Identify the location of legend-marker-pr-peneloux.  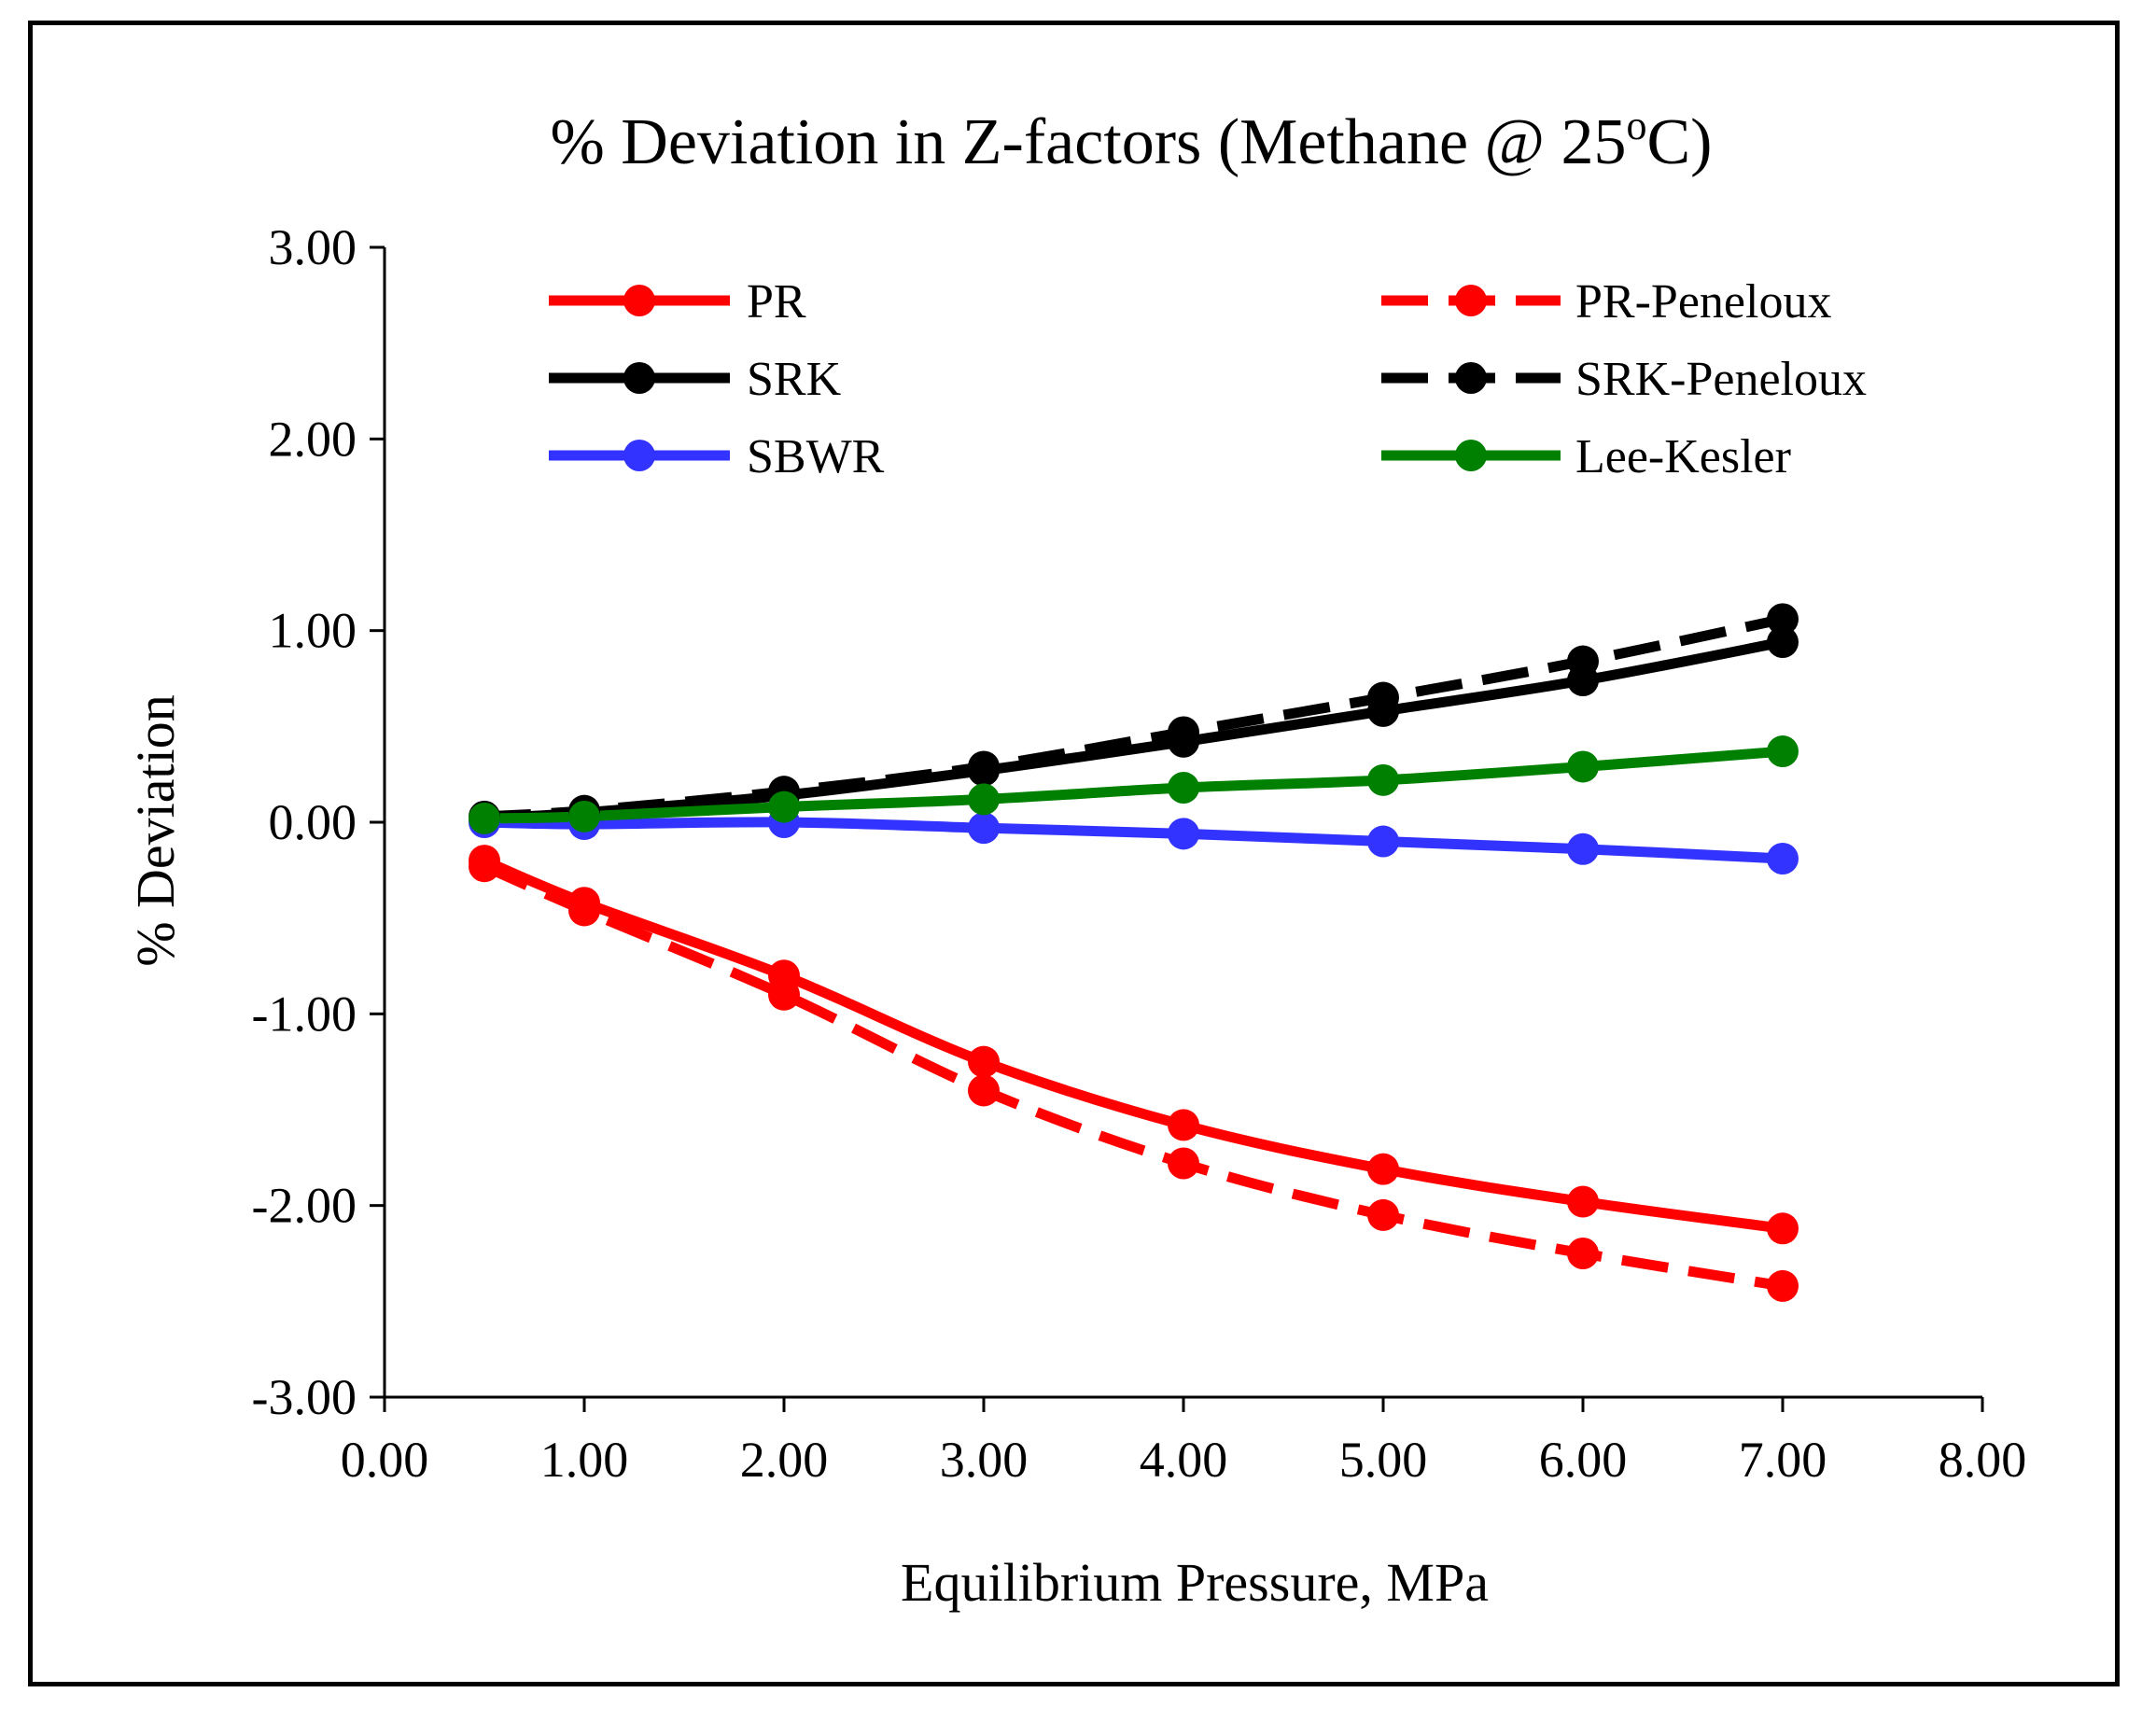
(1471, 300).